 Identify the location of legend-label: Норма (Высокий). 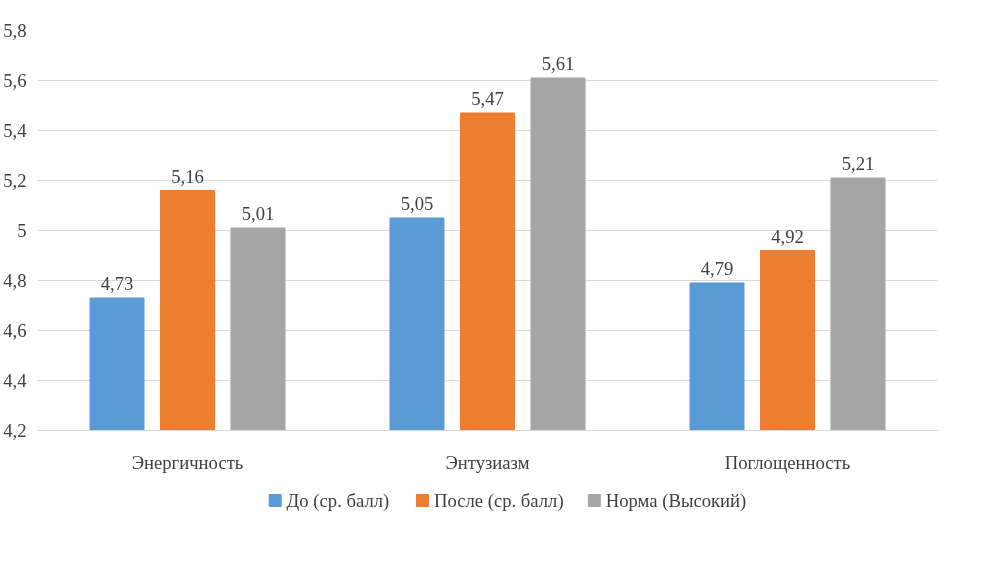
(676, 501).